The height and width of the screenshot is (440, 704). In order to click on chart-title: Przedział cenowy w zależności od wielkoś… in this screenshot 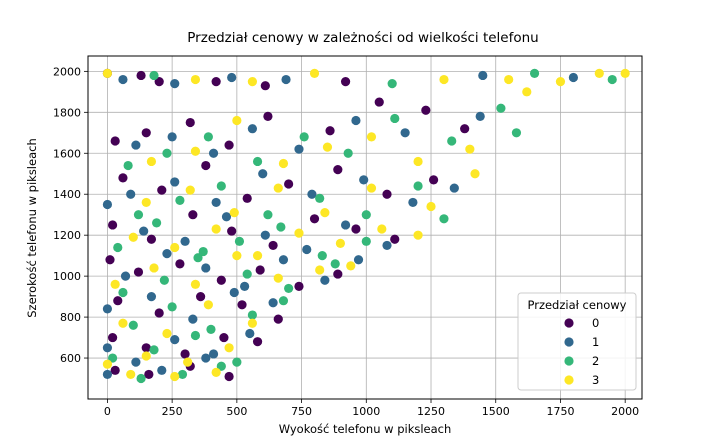, I will do `click(363, 38)`.